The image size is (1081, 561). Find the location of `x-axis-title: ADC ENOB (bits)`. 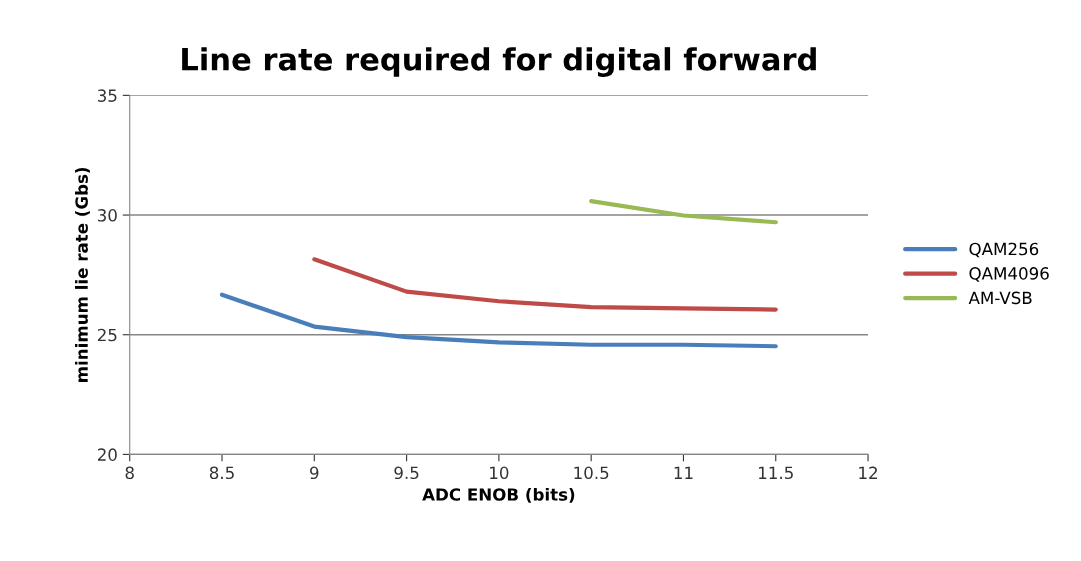

x-axis-title: ADC ENOB (bits) is located at coordinates (498, 495).